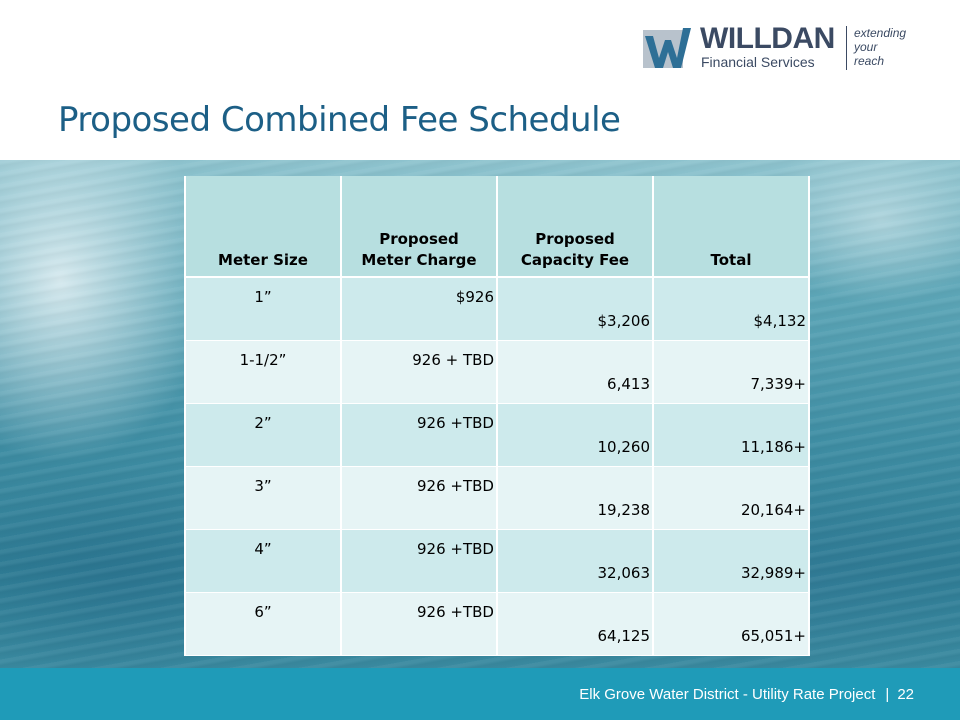 Image resolution: width=960 pixels, height=720 pixels. Describe the element at coordinates (575, 498) in the screenshot. I see `cell-capacity-fee: 19,238` at that location.